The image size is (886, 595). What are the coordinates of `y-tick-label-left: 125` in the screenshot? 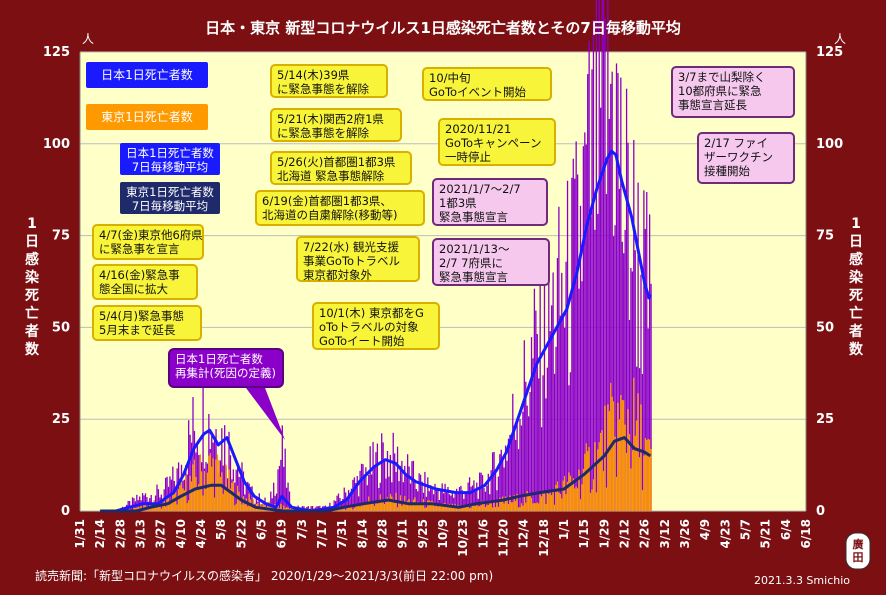 It's located at (56, 52).